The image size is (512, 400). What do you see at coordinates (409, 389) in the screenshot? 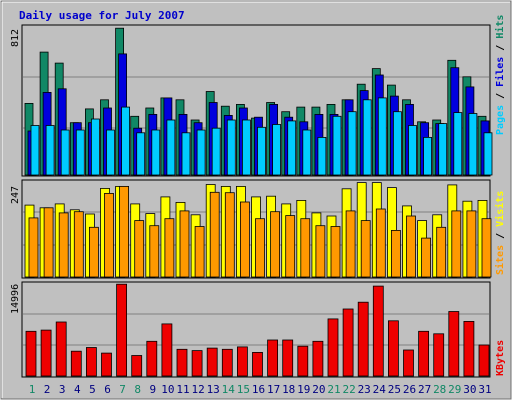
I see `day-label-26: 26` at bounding box center [409, 389].